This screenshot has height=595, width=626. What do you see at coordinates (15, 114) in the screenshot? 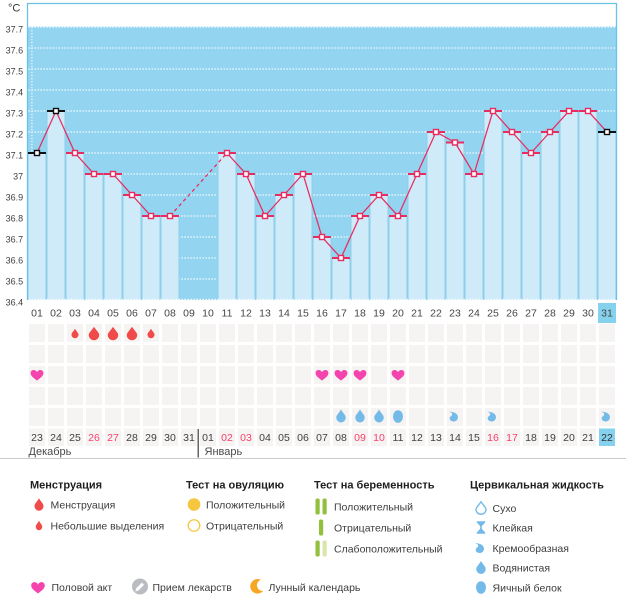
I see `svg-text: 37.3` at bounding box center [15, 114].